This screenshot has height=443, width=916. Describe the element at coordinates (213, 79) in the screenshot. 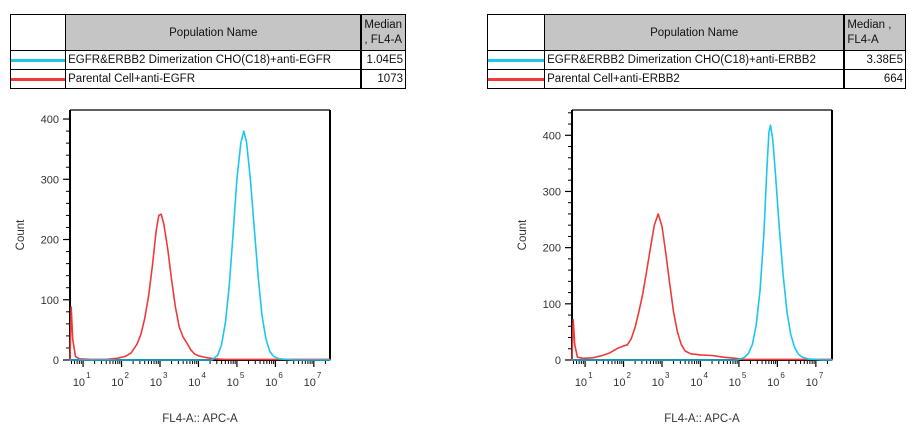

I see `population-name-cell: Parental Cell+anti-EGFR` at that location.